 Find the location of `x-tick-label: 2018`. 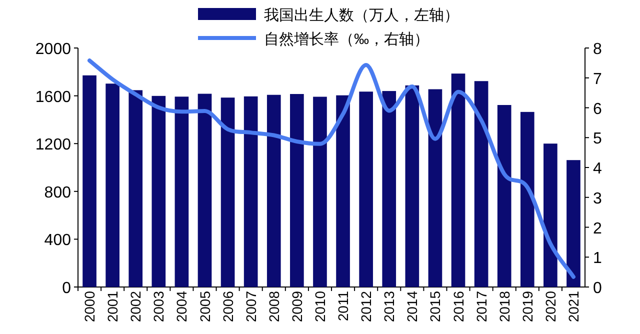

x-tick-label: 2018 is located at coordinates (504, 306).